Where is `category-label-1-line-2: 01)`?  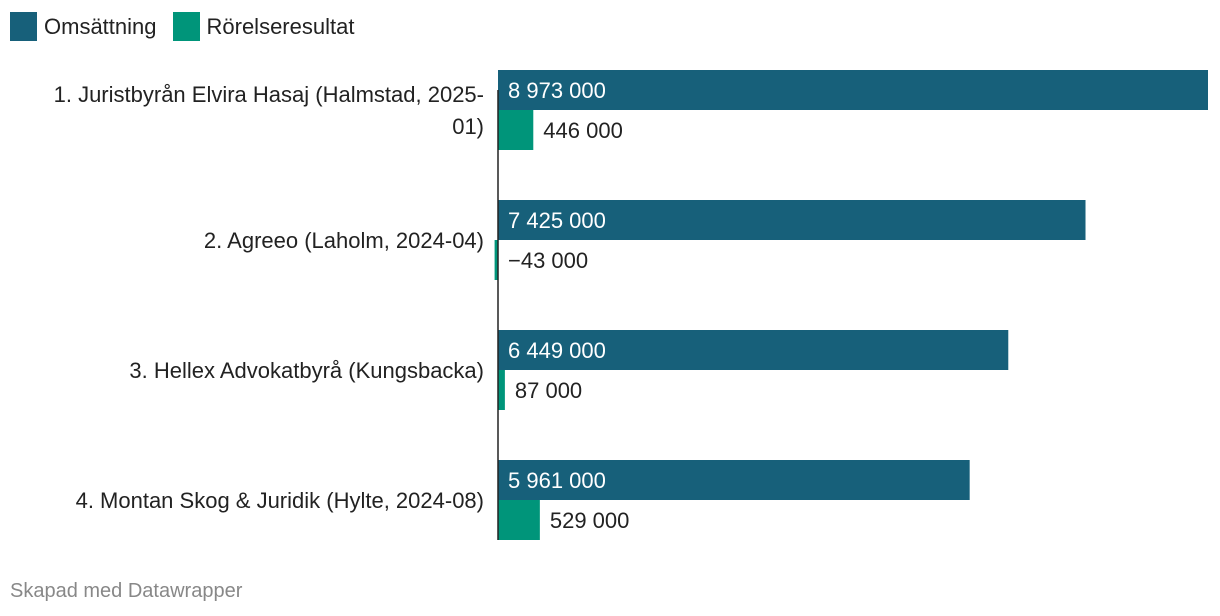 category-label-1-line-2: 01) is located at coordinates (468, 126).